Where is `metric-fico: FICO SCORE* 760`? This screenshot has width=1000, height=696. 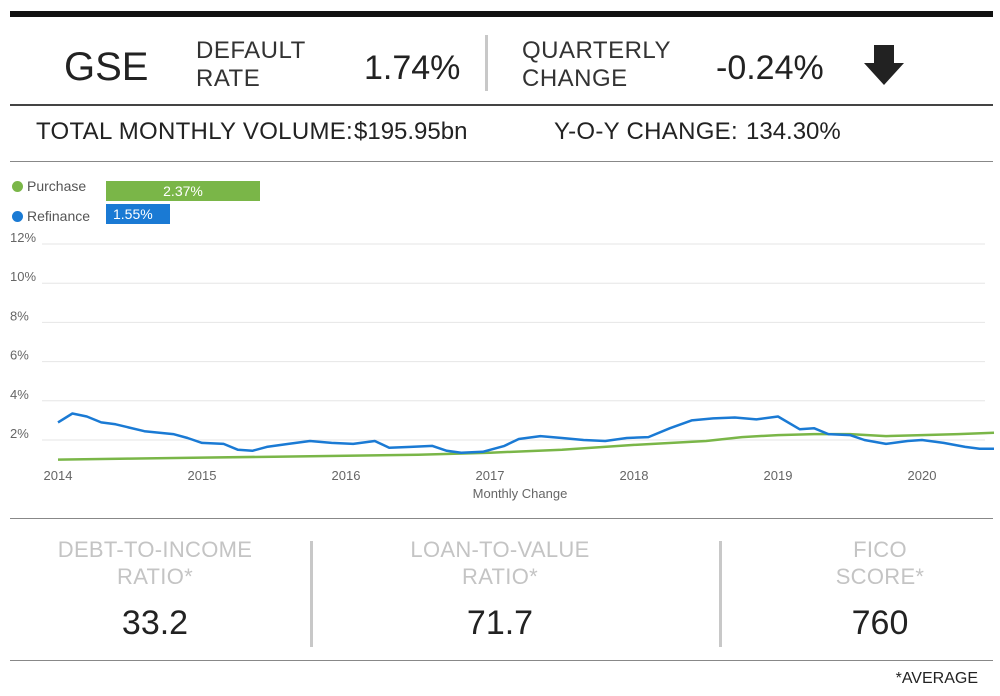
metric-fico: FICO SCORE* 760 is located at coordinates (880, 589).